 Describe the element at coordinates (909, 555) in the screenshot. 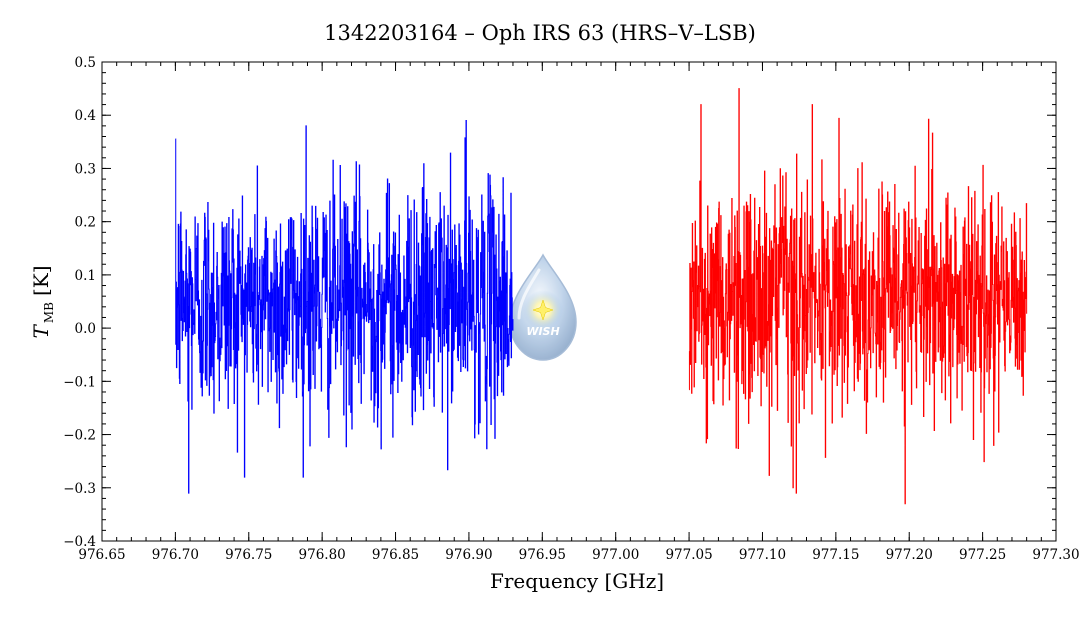

I see `x-tick-label: 977.20` at that location.